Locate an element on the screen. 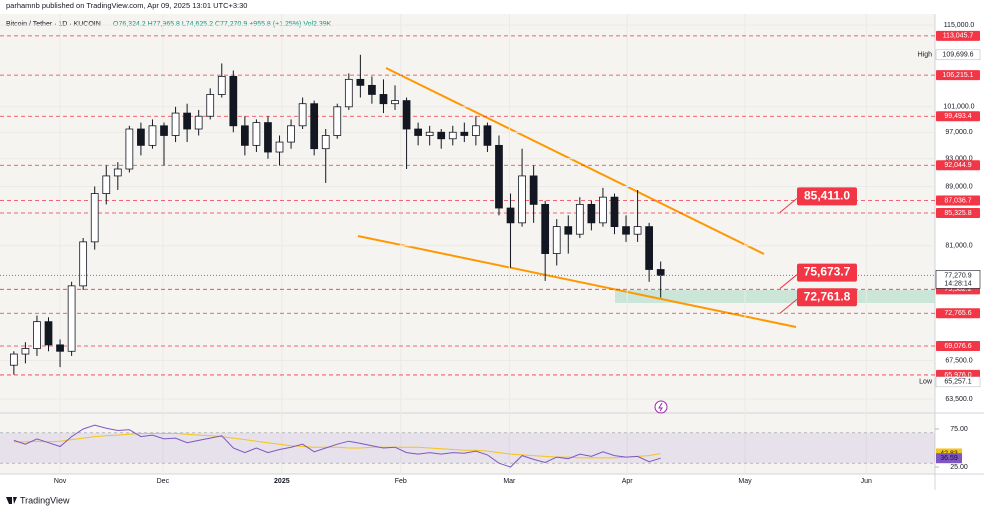  level-label: 92,044.9 is located at coordinates (957, 165).